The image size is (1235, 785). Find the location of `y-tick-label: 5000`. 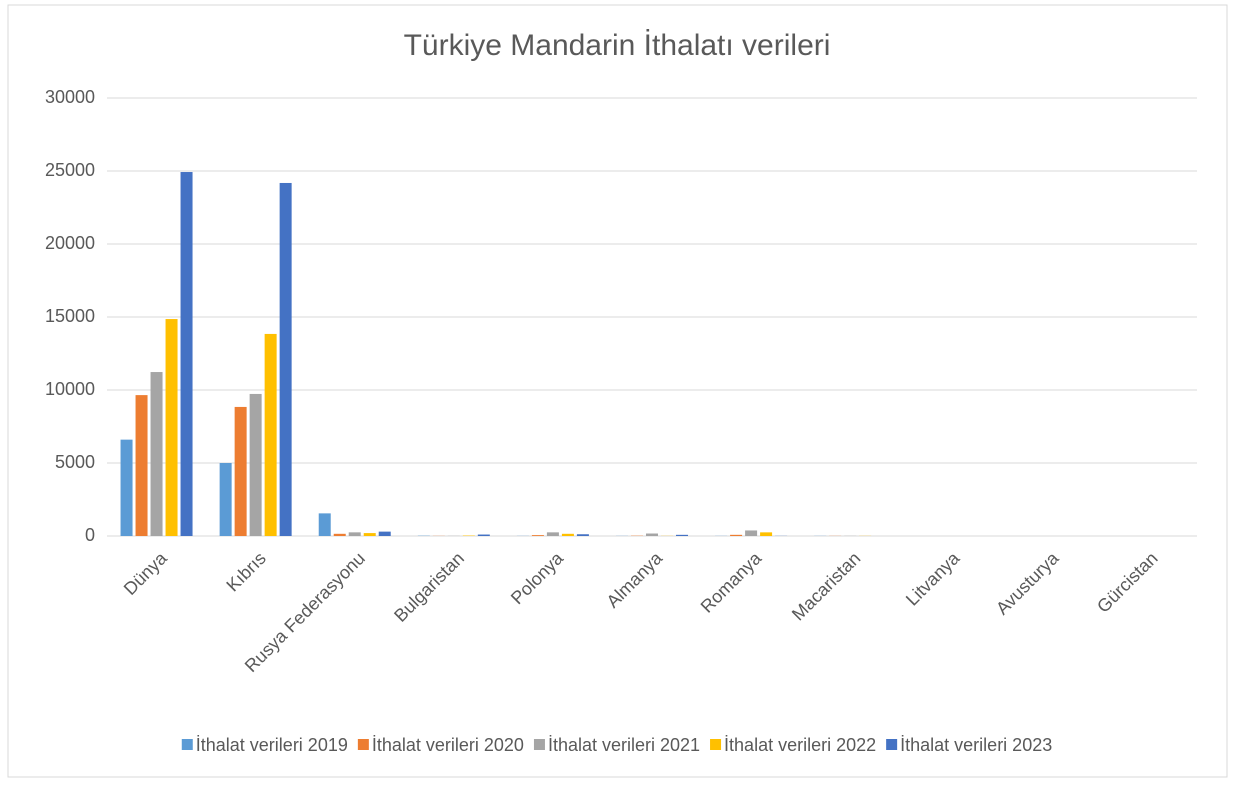

y-tick-label: 5000 is located at coordinates (75, 462).